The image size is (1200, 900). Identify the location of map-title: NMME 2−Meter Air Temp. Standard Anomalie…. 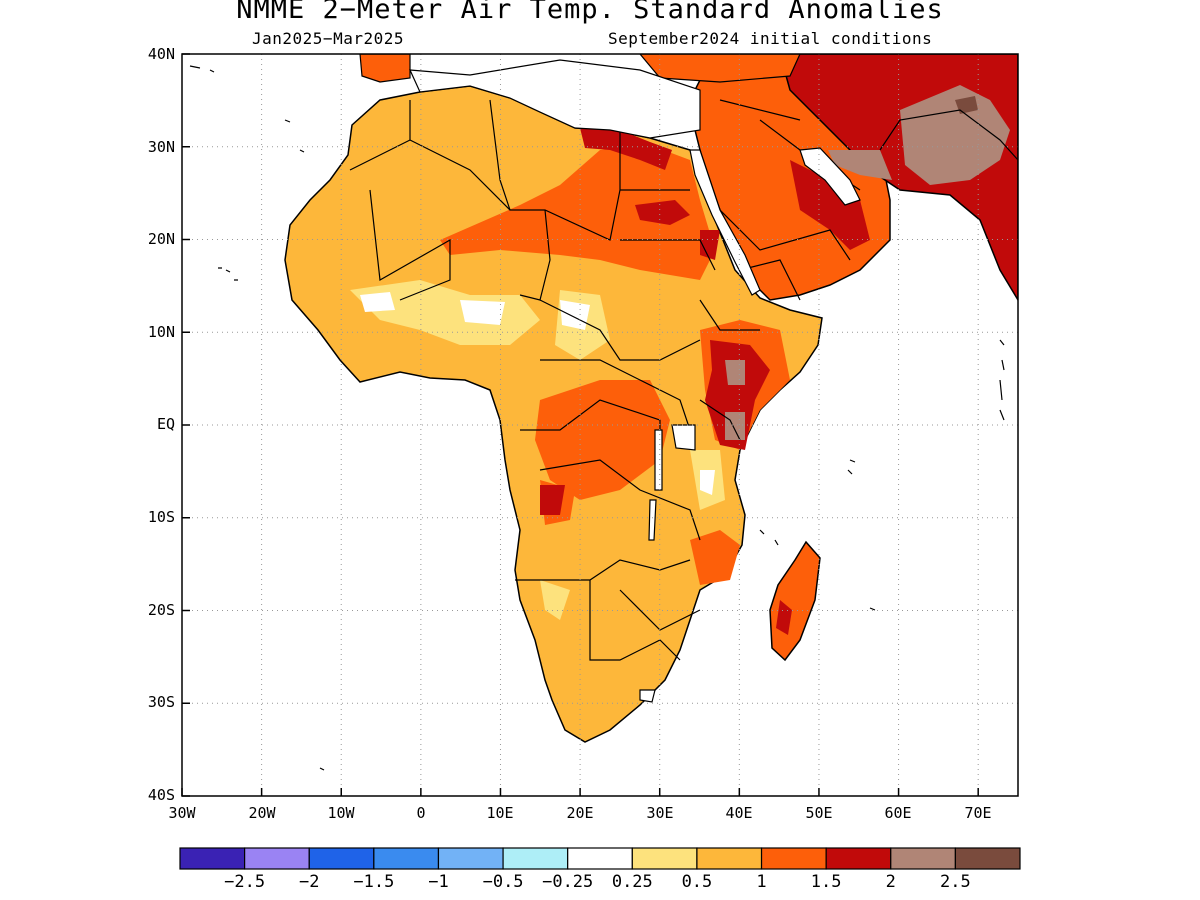
(590, 12).